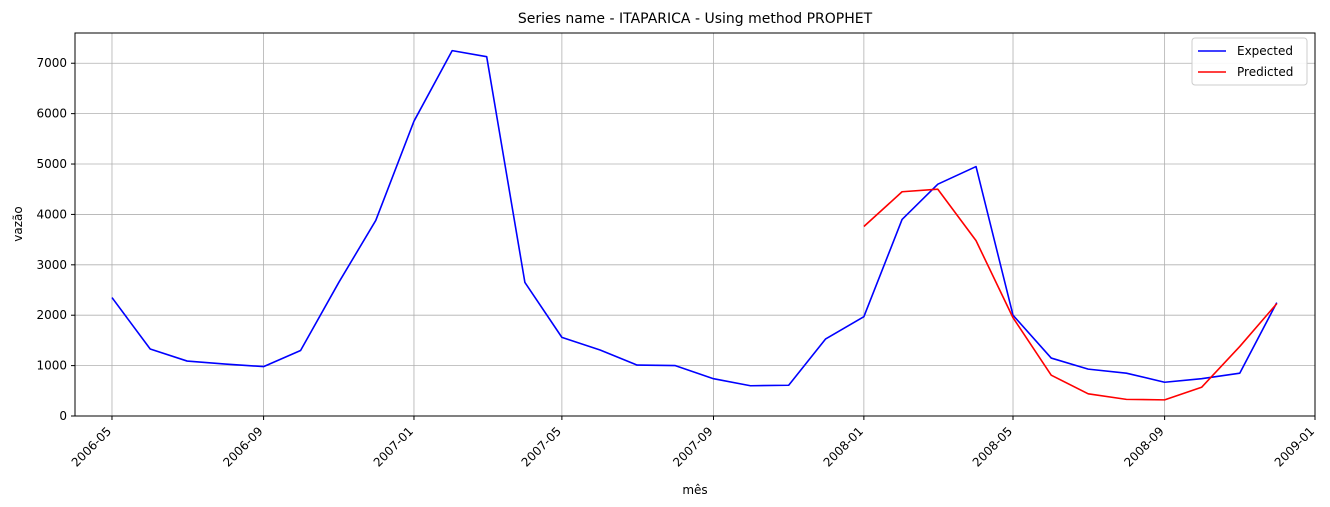 The width and height of the screenshot is (1330, 507). What do you see at coordinates (242, 446) in the screenshot?
I see `x-tick-label: 2006-09` at bounding box center [242, 446].